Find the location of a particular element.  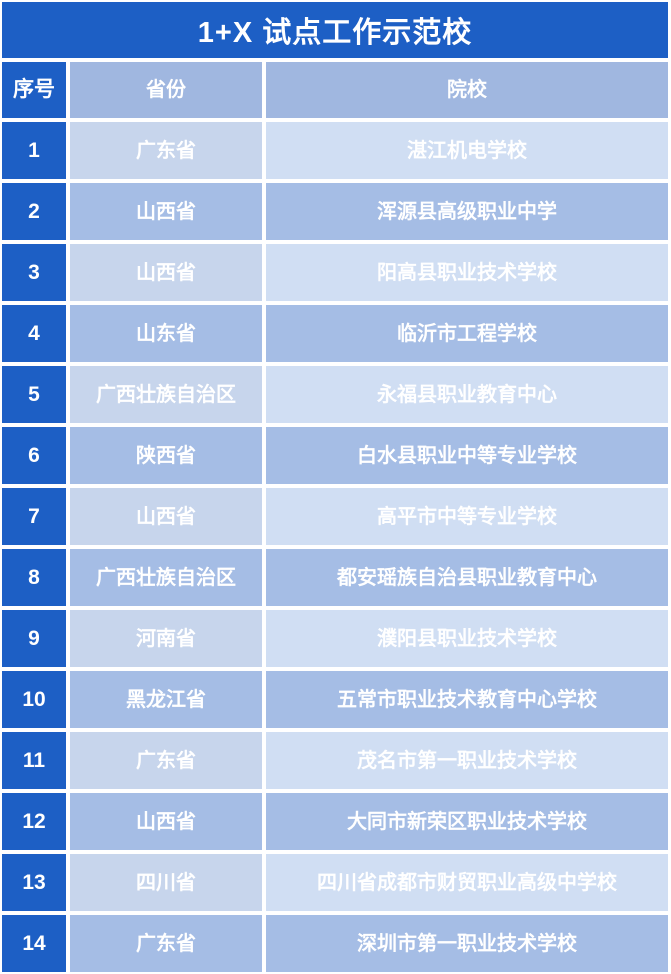

header-province-cell: 省份 is located at coordinates (166, 90).